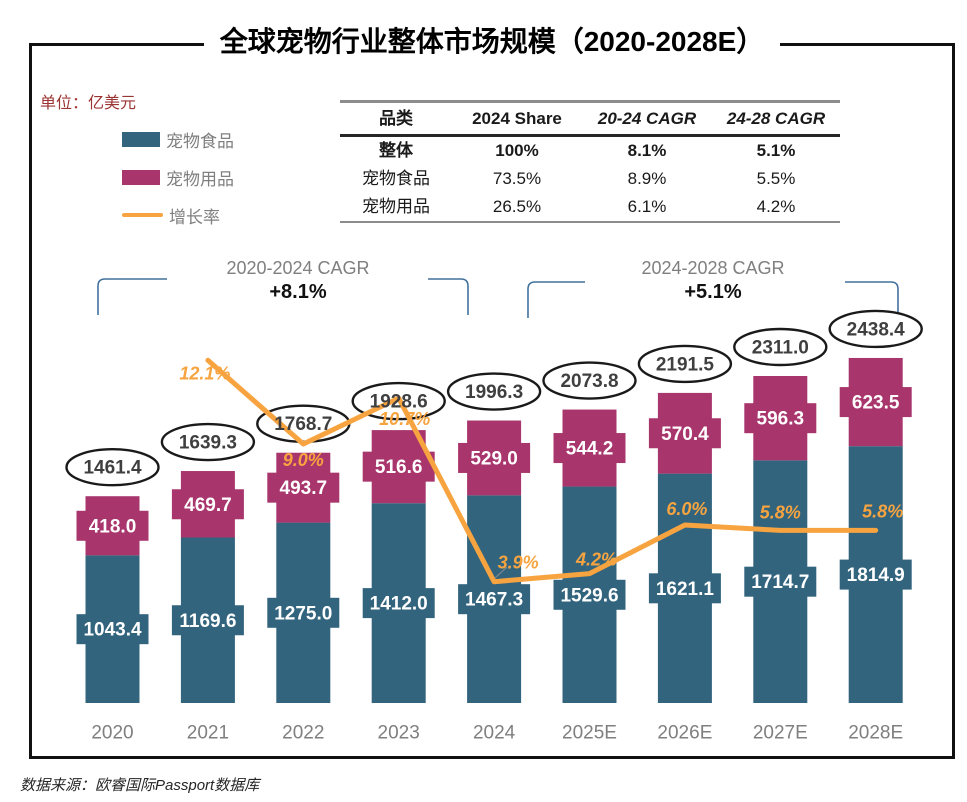  What do you see at coordinates (517, 206) in the screenshot?
I see `table-cell: 26.5%` at bounding box center [517, 206].